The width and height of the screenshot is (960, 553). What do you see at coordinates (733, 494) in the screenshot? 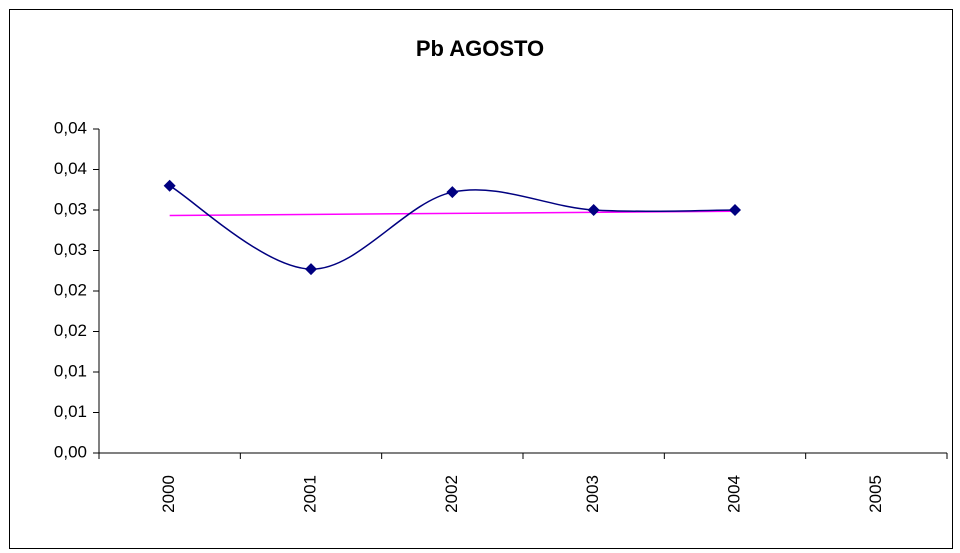
I see `x-tick-label: 2004` at bounding box center [733, 494].